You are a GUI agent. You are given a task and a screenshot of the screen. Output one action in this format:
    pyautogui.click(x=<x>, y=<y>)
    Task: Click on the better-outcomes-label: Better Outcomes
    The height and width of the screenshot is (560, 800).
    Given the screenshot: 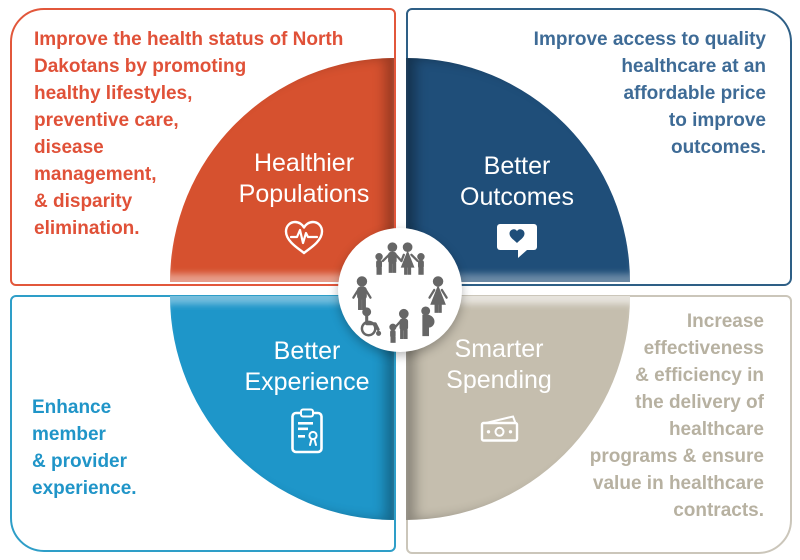 What is the action you would take?
    pyautogui.click(x=517, y=182)
    